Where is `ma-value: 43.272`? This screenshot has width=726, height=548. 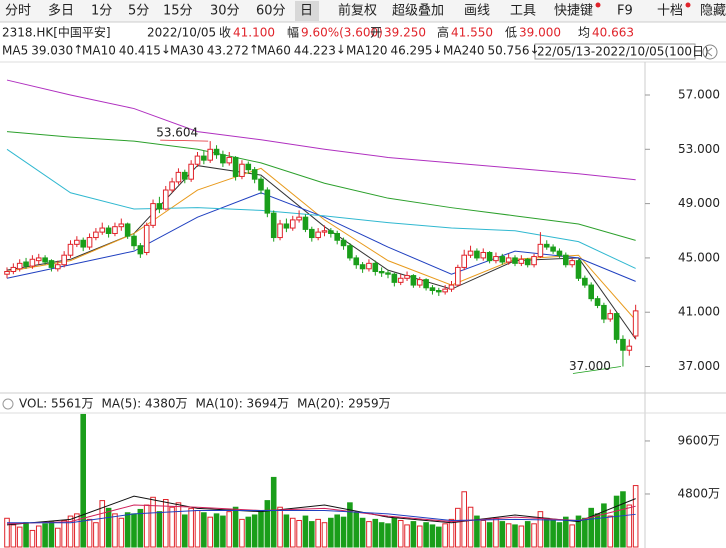
ma-value: 43.272 is located at coordinates (228, 51).